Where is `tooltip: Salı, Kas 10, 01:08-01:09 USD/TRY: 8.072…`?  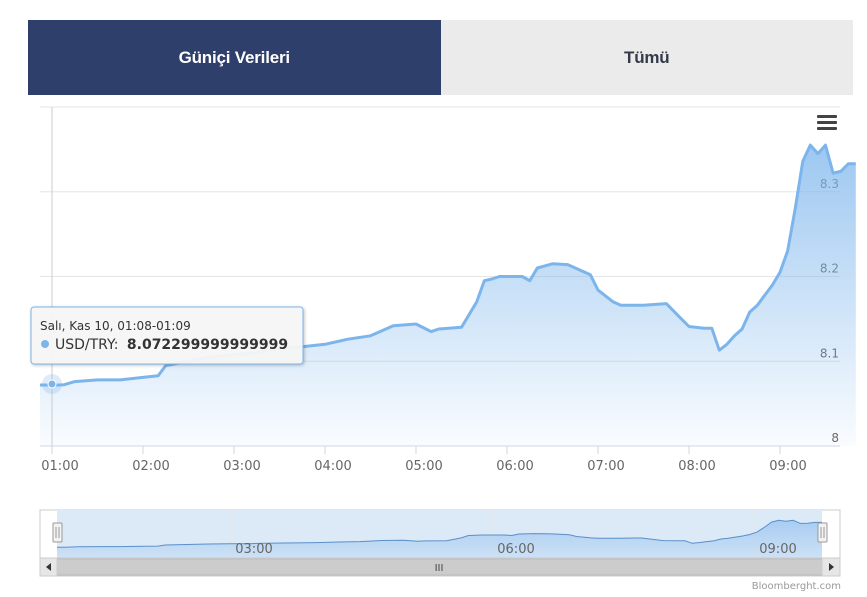 tooltip: Salı, Kas 10, 01:08-01:09 USD/TRY: 8.072… is located at coordinates (167, 335).